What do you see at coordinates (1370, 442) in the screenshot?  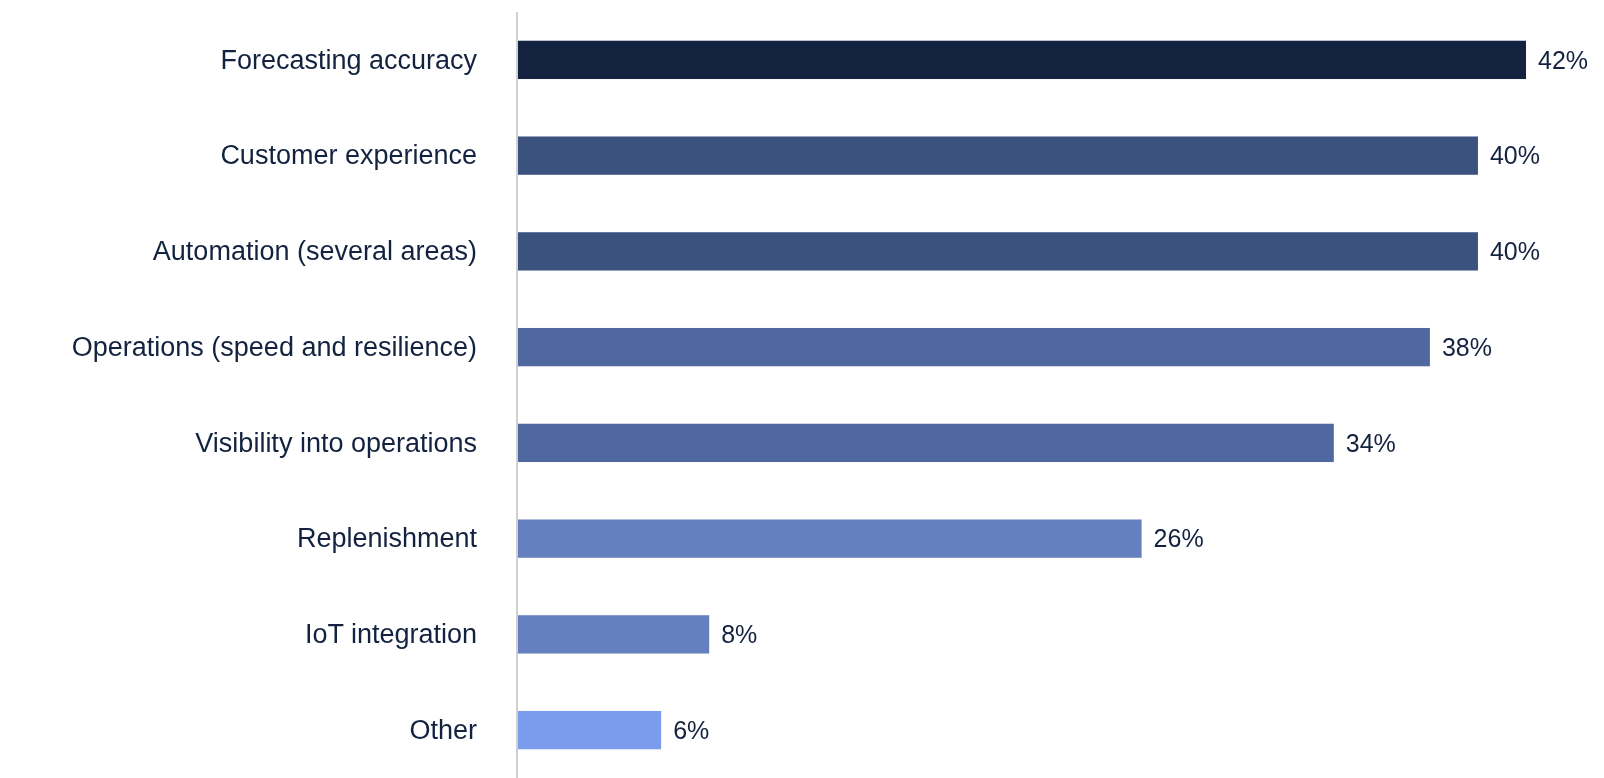 I see `data-label: 34%` at bounding box center [1370, 442].